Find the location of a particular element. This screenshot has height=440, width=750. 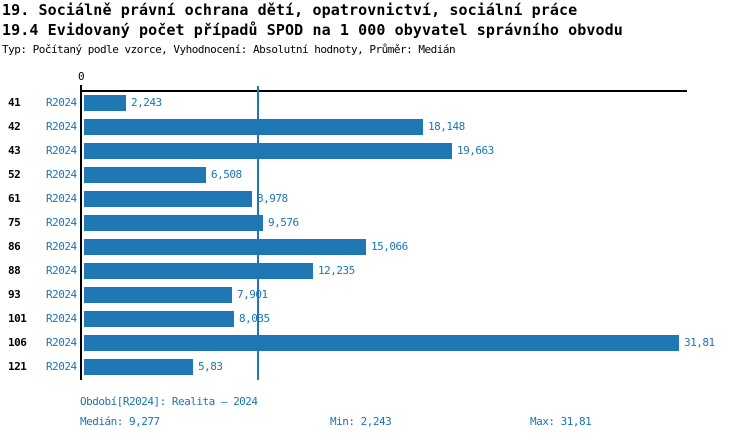

chart-row: 42 R2024 18,148 is located at coordinates (375, 127).